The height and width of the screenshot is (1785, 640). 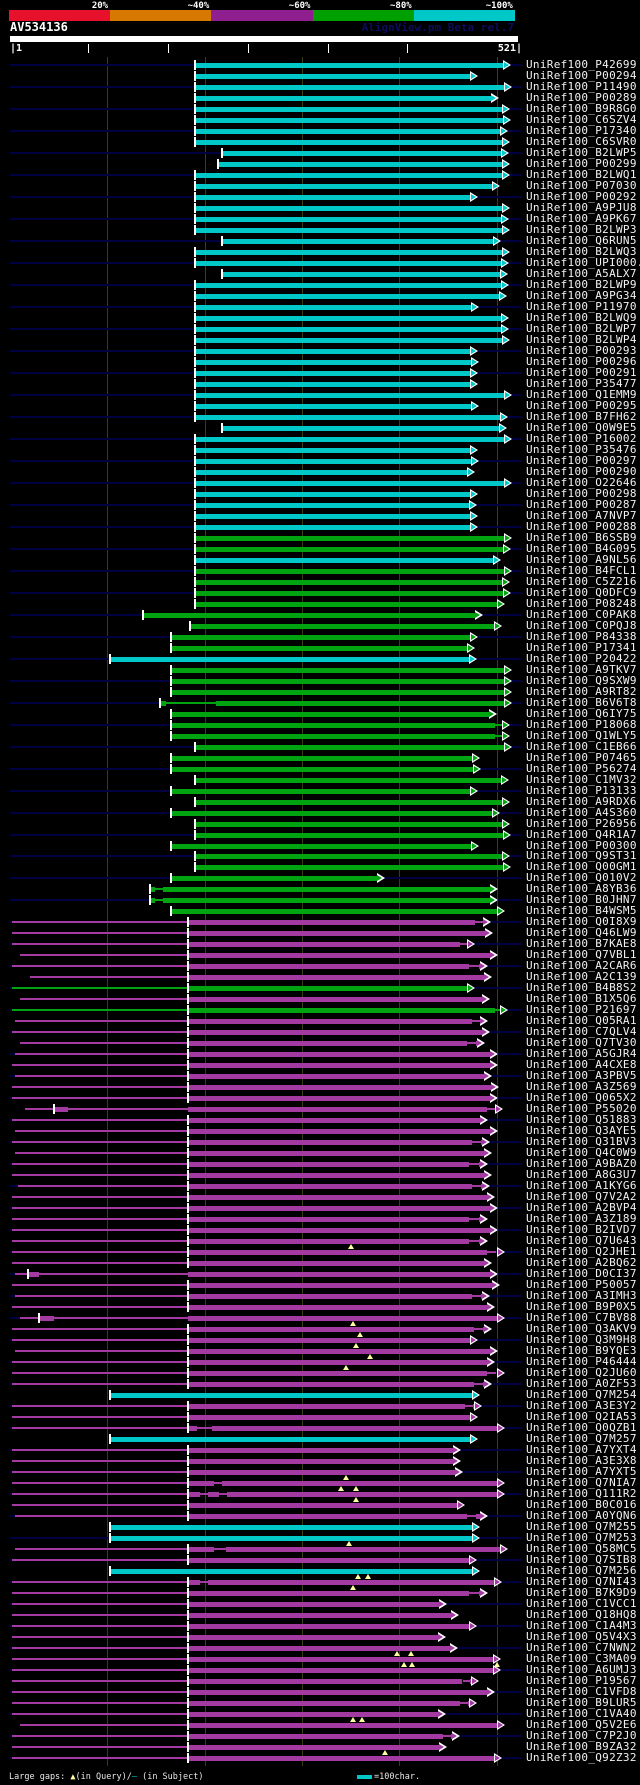 I want to click on subject-label: UniRef100_Q7VBL1, so click(x=581, y=954).